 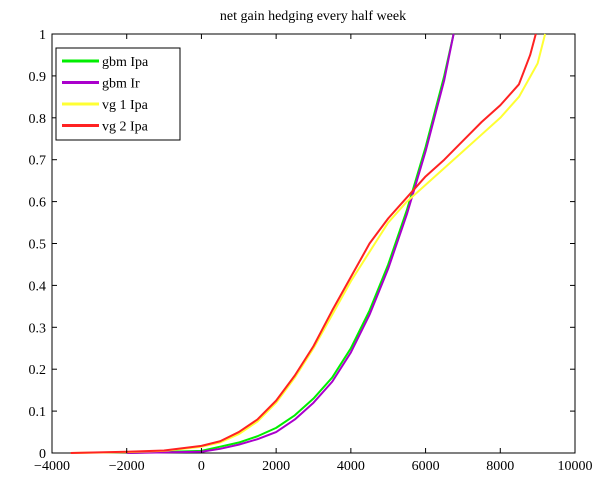 I want to click on legend-label: vg 2 Ipa, so click(x=125, y=127).